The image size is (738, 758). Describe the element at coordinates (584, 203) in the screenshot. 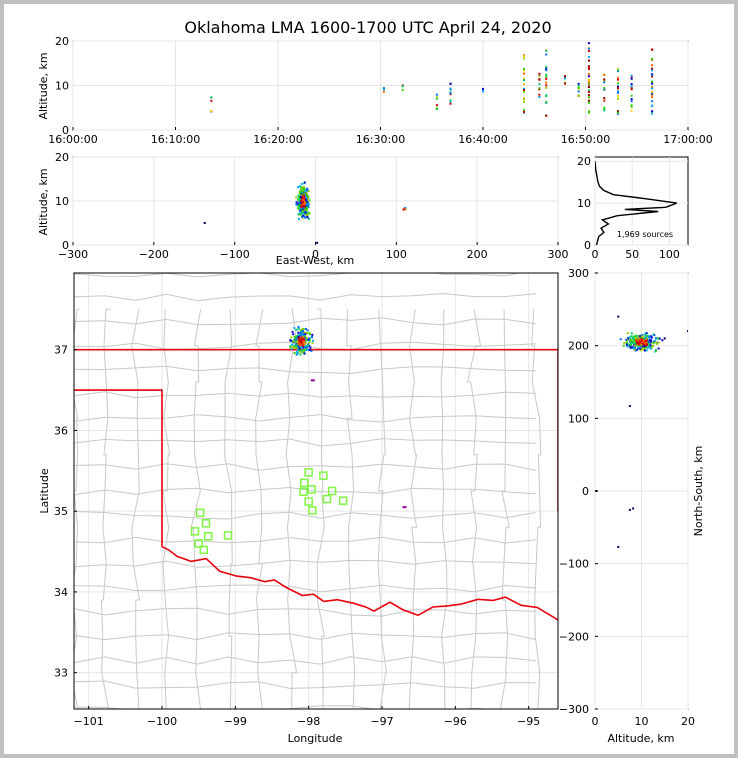

I see `hist-y-tick-label: 10` at that location.